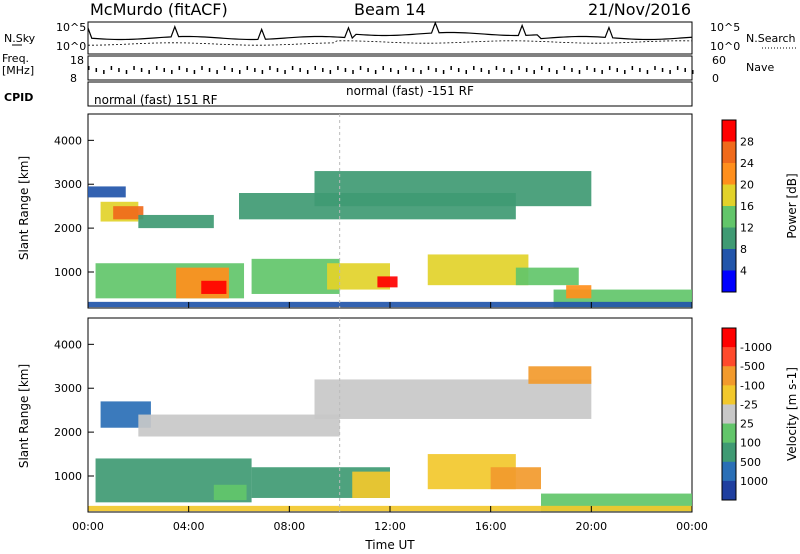 The width and height of the screenshot is (800, 554). Describe the element at coordinates (725, 46) in the screenshot. I see `nsearch-tick-low: 10^0` at that location.